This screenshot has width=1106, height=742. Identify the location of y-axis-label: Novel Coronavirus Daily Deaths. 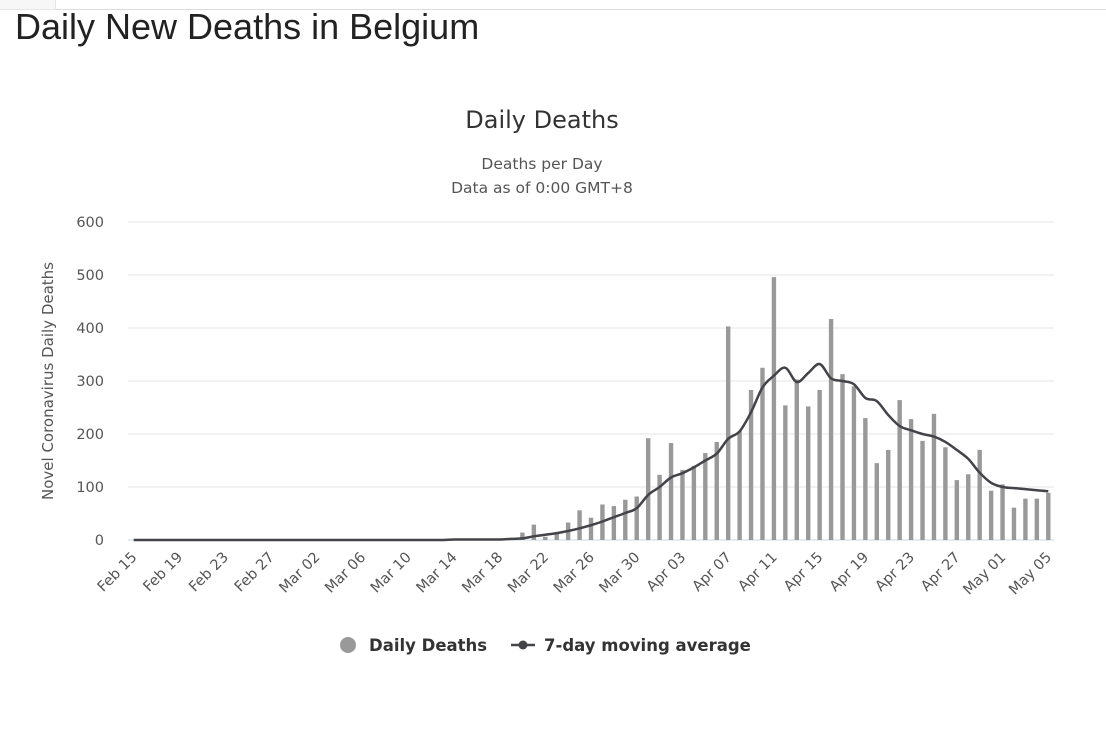
(48, 381).